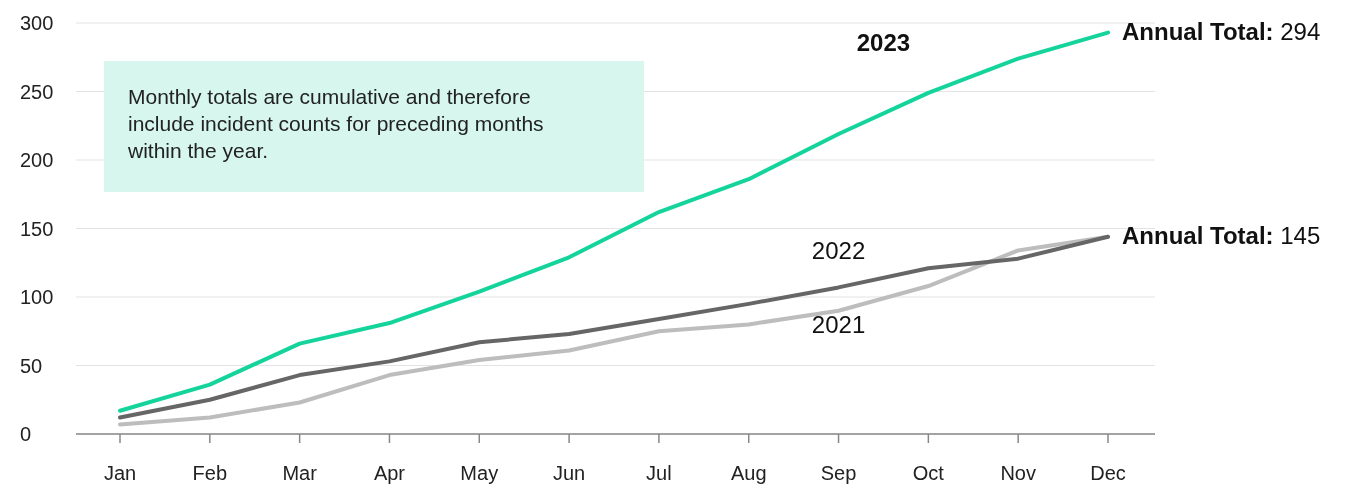 This screenshot has height=494, width=1365. I want to click on y-tick-label: 200, so click(37, 160).